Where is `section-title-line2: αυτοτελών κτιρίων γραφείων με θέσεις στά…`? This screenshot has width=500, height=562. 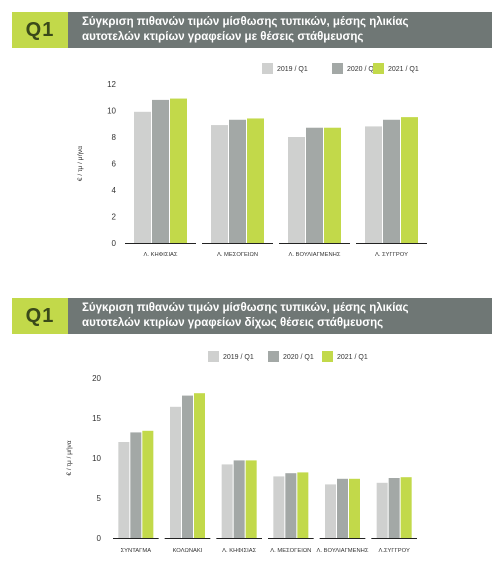
section-title-line2: αυτοτελών κτιρίων γραφείων με θέσεις στά… is located at coordinates (223, 37).